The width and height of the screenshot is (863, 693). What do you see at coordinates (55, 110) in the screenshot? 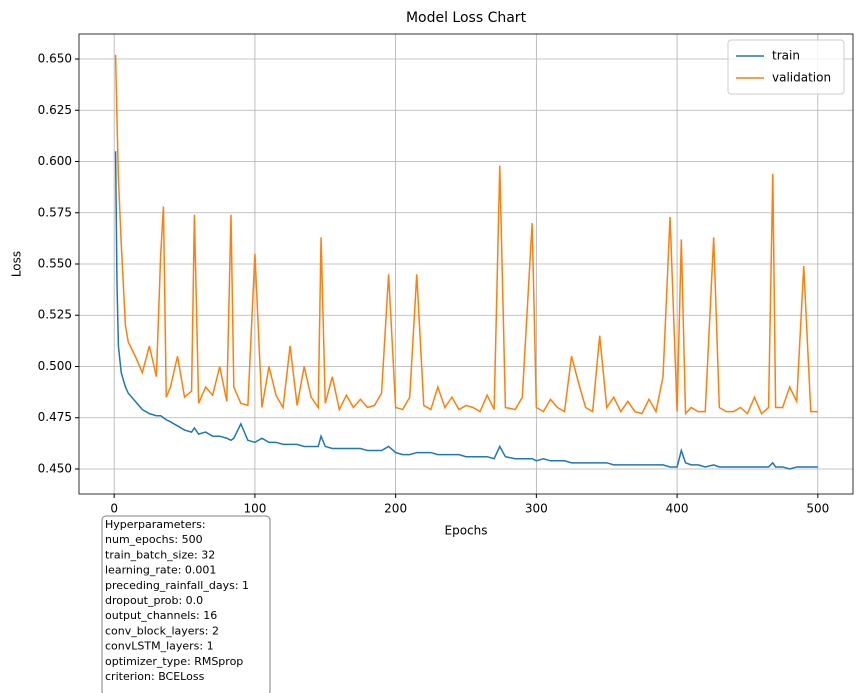
I see `y-tick-label: 0.625` at bounding box center [55, 110].